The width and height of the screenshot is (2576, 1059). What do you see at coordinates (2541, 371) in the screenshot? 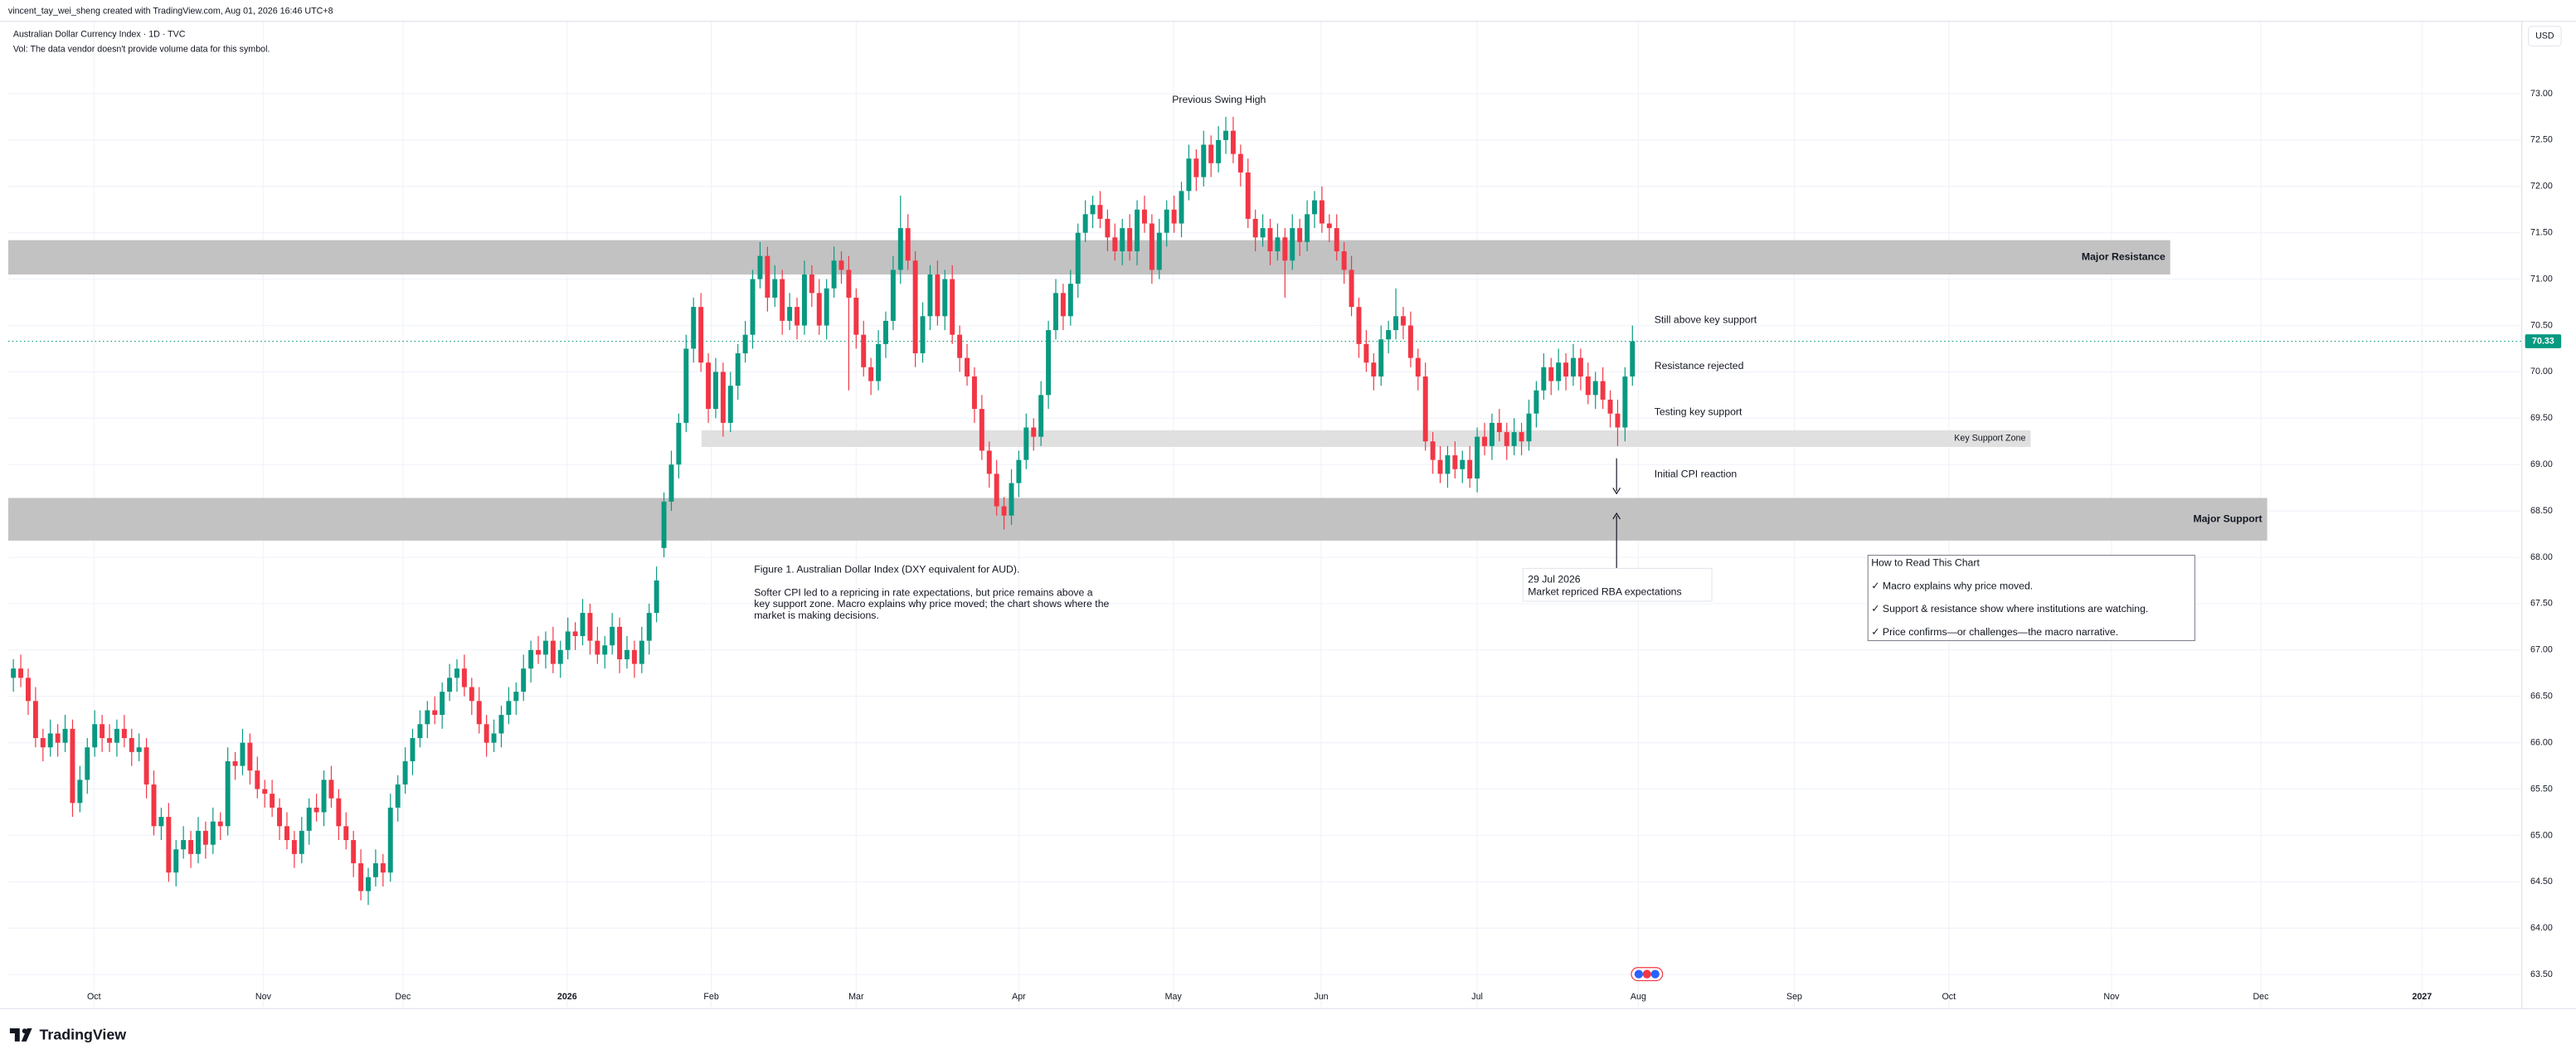
I see `y-tick-label: 70.00` at bounding box center [2541, 371].